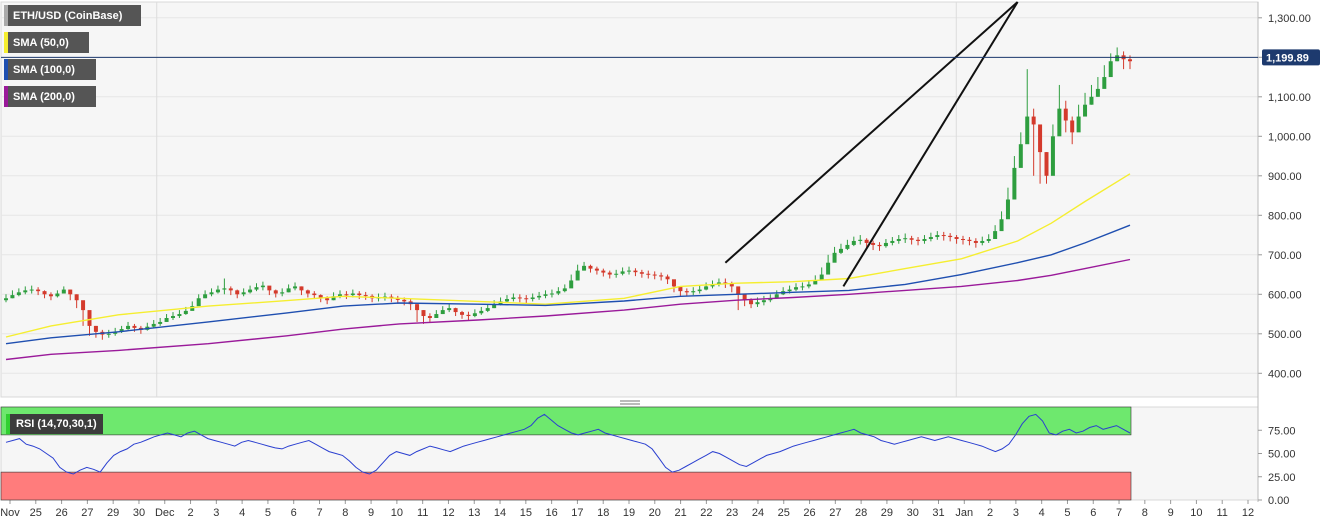 The image size is (1331, 526). What do you see at coordinates (552, 513) in the screenshot?
I see `x-tick-label: 16` at bounding box center [552, 513].